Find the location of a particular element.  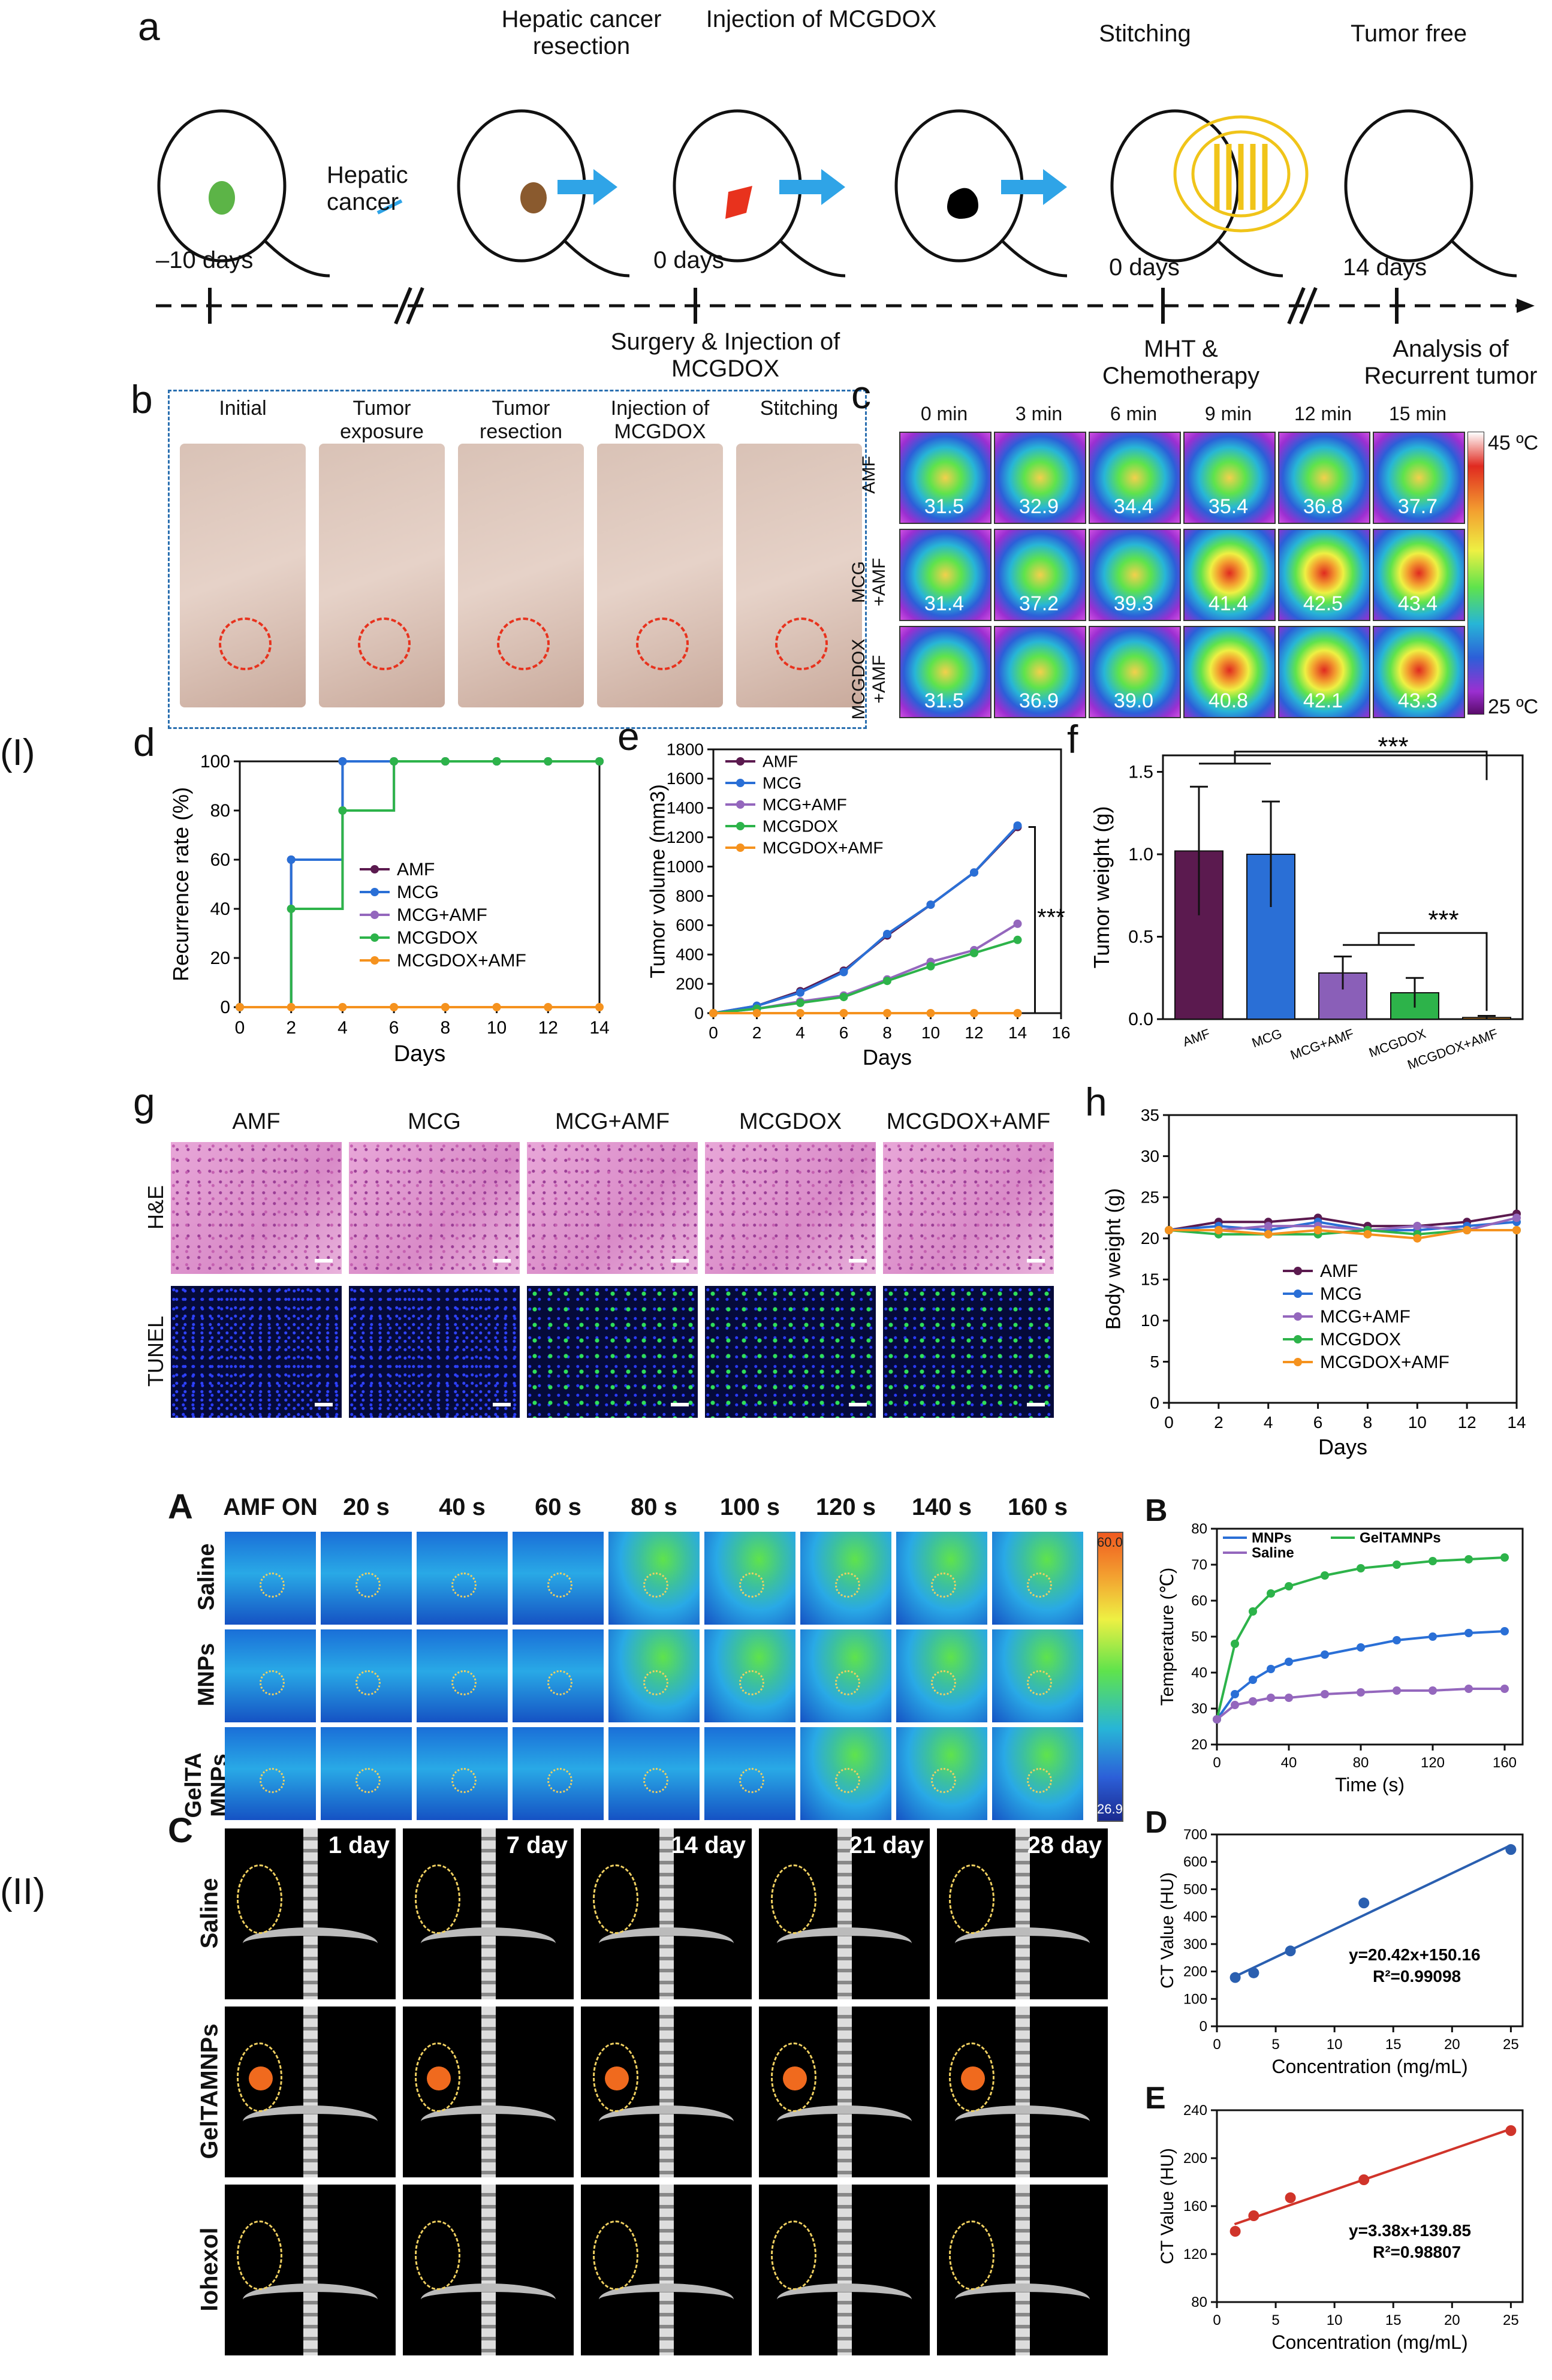

y-tick-label: 1.0 is located at coordinates (1140, 854).